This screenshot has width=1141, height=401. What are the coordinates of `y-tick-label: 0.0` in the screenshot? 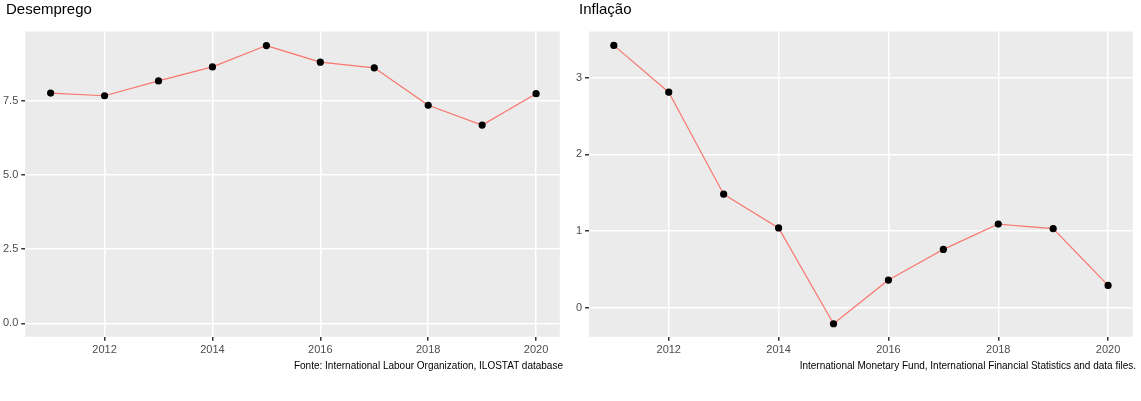 It's located at (10, 322).